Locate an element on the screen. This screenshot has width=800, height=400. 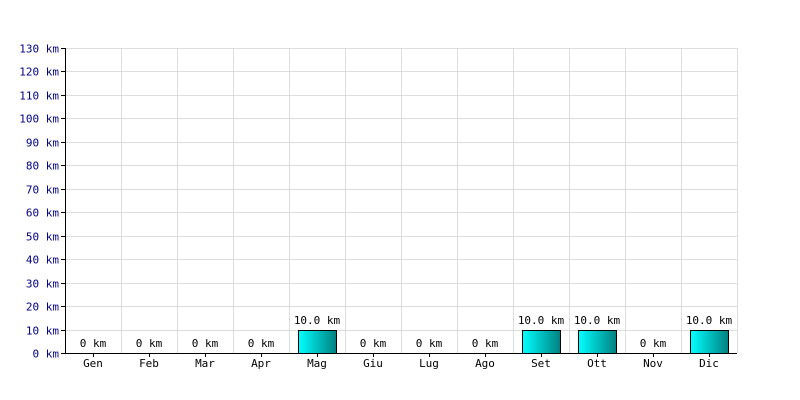
x-tick-label: Feb is located at coordinates (149, 363).